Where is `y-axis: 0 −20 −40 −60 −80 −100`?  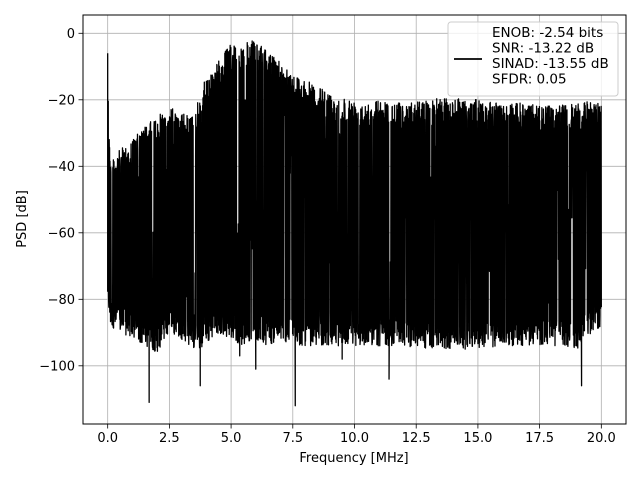 y-axis: 0 −20 −40 −60 −80 −100 is located at coordinates (61, 200).